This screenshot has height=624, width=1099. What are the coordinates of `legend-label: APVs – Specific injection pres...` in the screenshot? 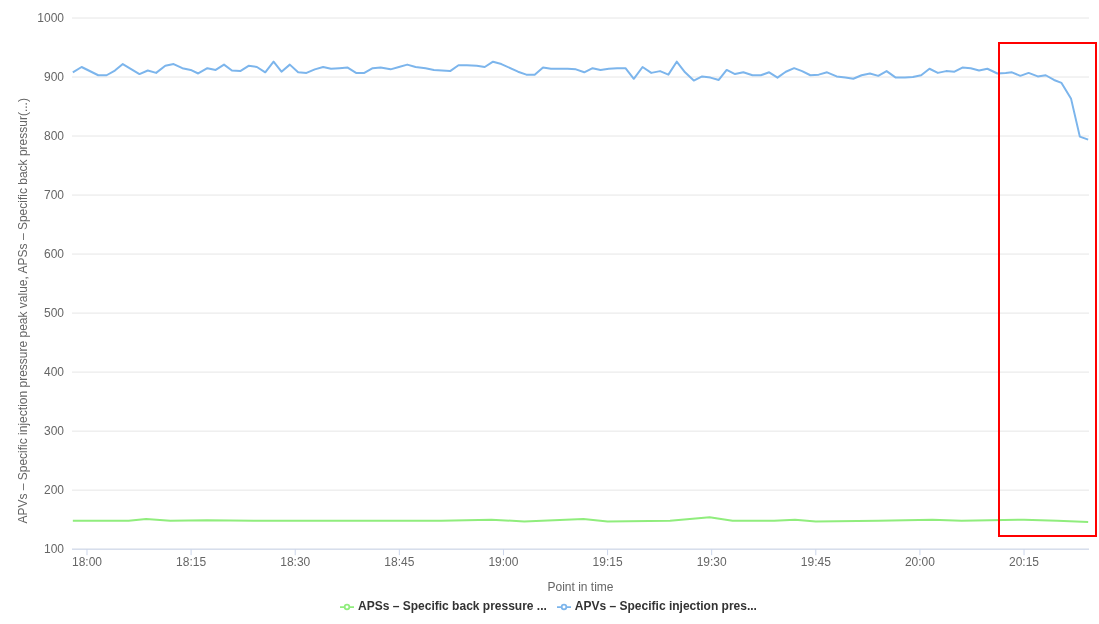 It's located at (665, 606).